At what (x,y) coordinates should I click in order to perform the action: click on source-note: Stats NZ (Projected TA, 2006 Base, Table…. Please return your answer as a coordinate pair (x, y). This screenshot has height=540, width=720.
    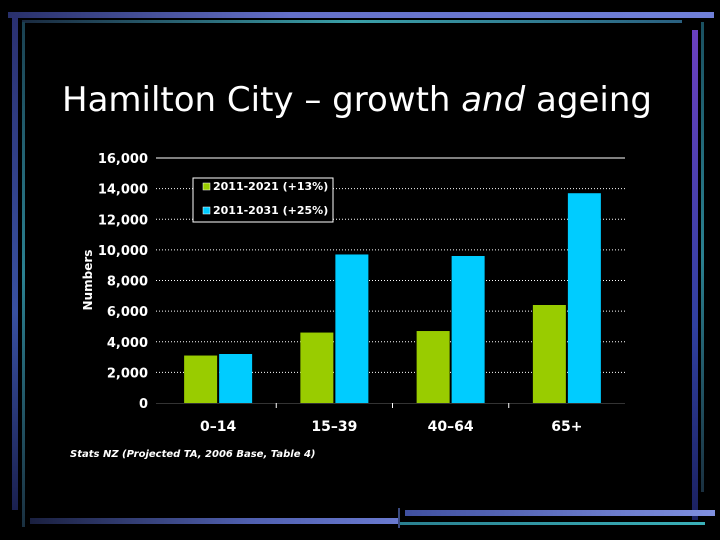
    Looking at the image, I should click on (193, 454).